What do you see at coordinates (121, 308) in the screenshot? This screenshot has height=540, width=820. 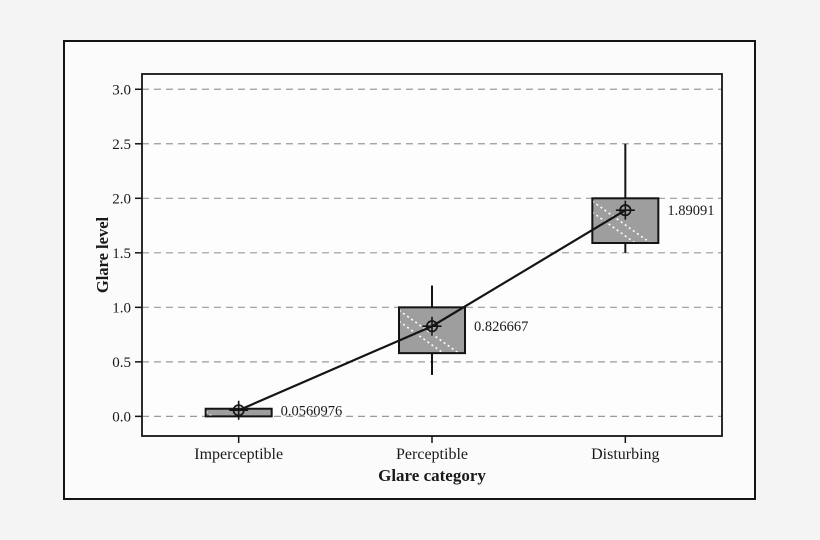 I see `y-tick-label: 1.0` at bounding box center [121, 308].